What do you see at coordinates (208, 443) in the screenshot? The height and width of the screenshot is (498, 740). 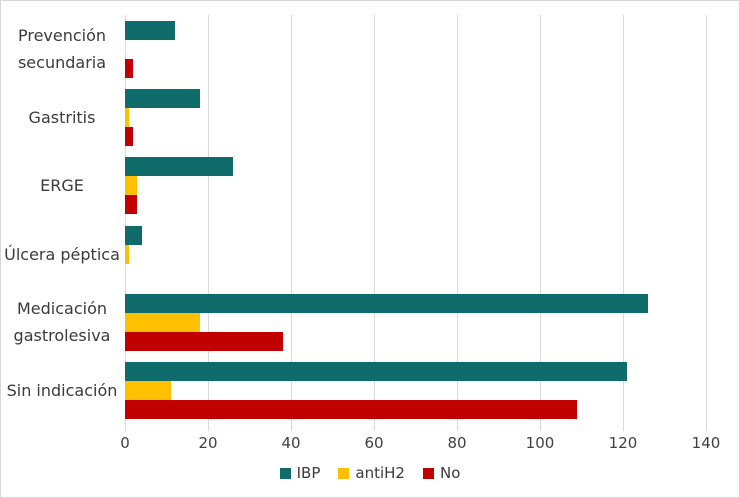 I see `x-tick-label: 20` at bounding box center [208, 443].